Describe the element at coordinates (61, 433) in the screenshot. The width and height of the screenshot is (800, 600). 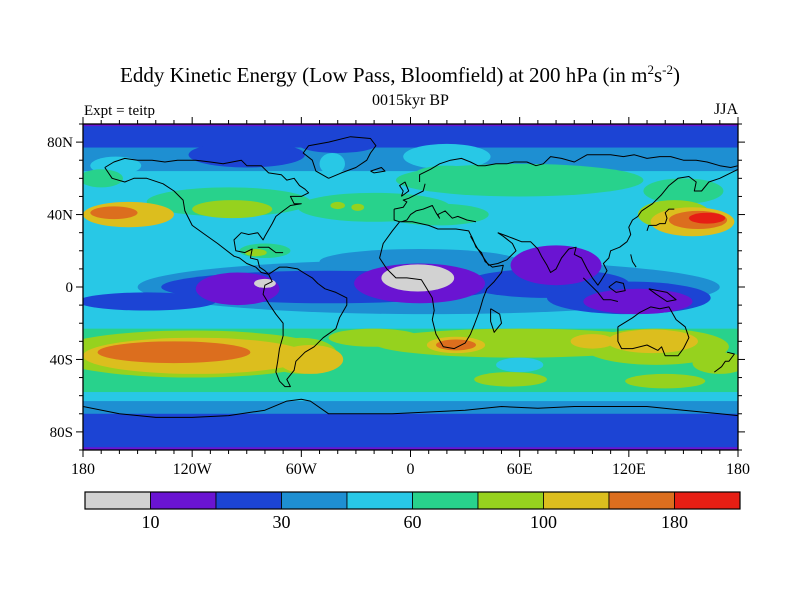
I see `y-axis-label: 80S` at that location.